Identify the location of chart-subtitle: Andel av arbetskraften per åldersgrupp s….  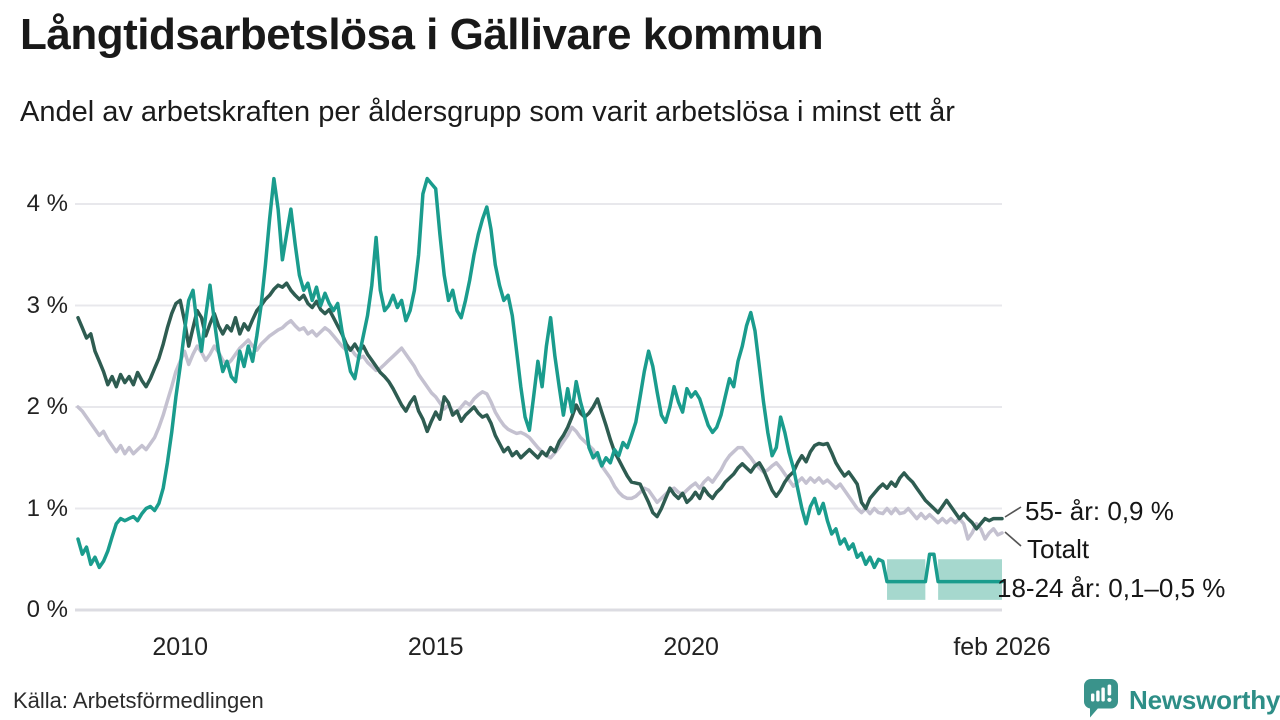
(487, 112).